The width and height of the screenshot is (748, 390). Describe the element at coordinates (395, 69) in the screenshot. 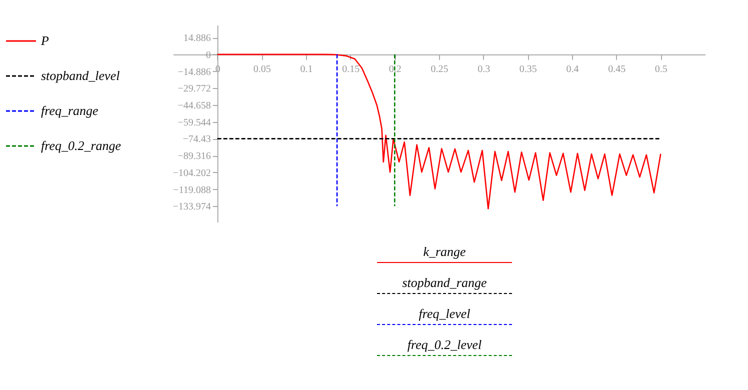

I see `x-tick-label: 0.2` at that location.